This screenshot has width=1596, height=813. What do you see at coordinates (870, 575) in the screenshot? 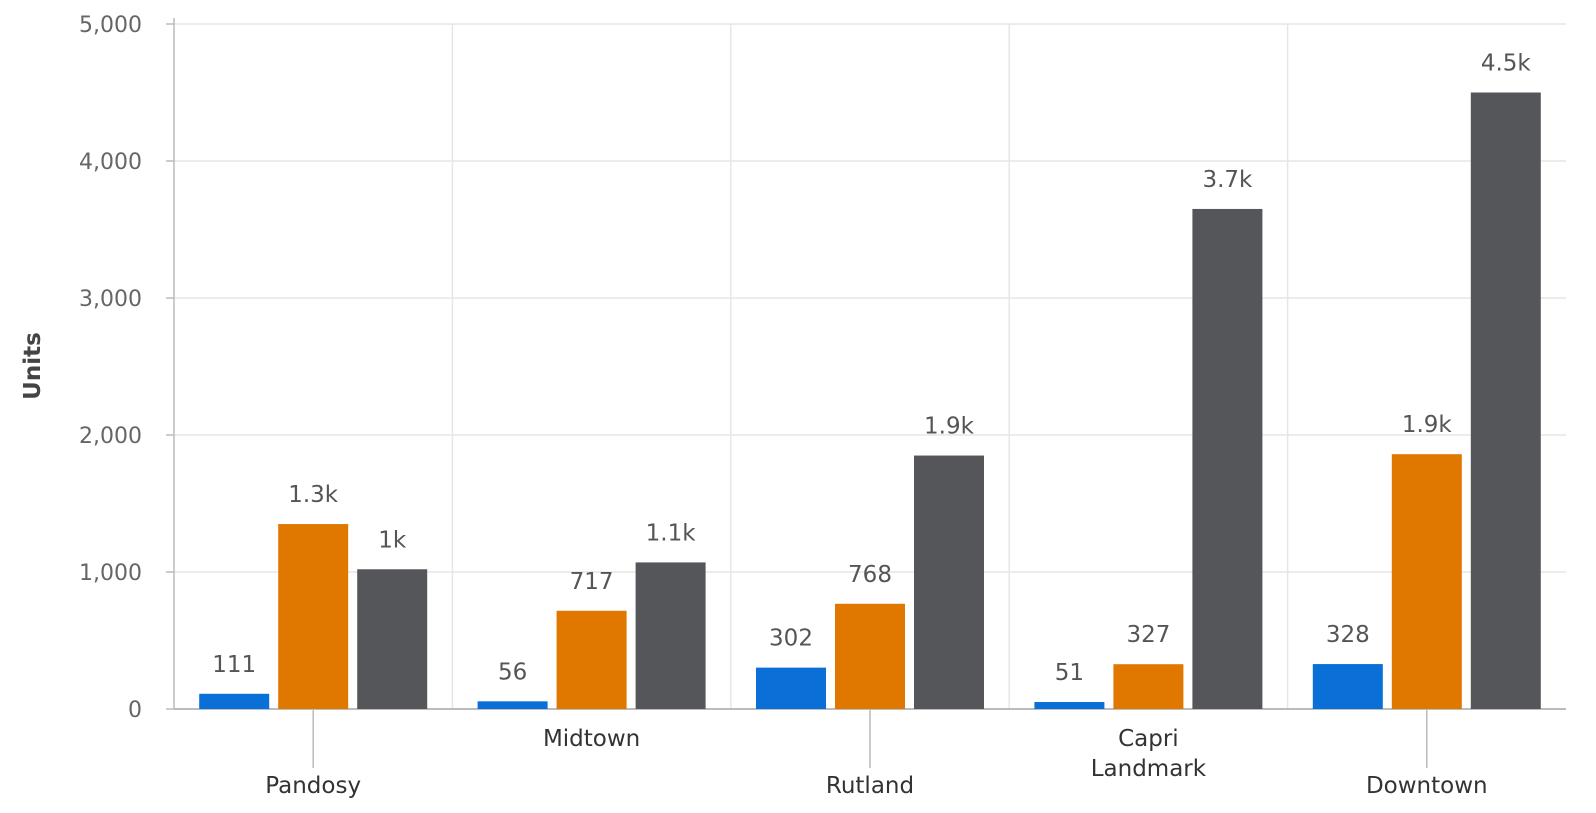
I see `data-label: 768` at bounding box center [870, 575].